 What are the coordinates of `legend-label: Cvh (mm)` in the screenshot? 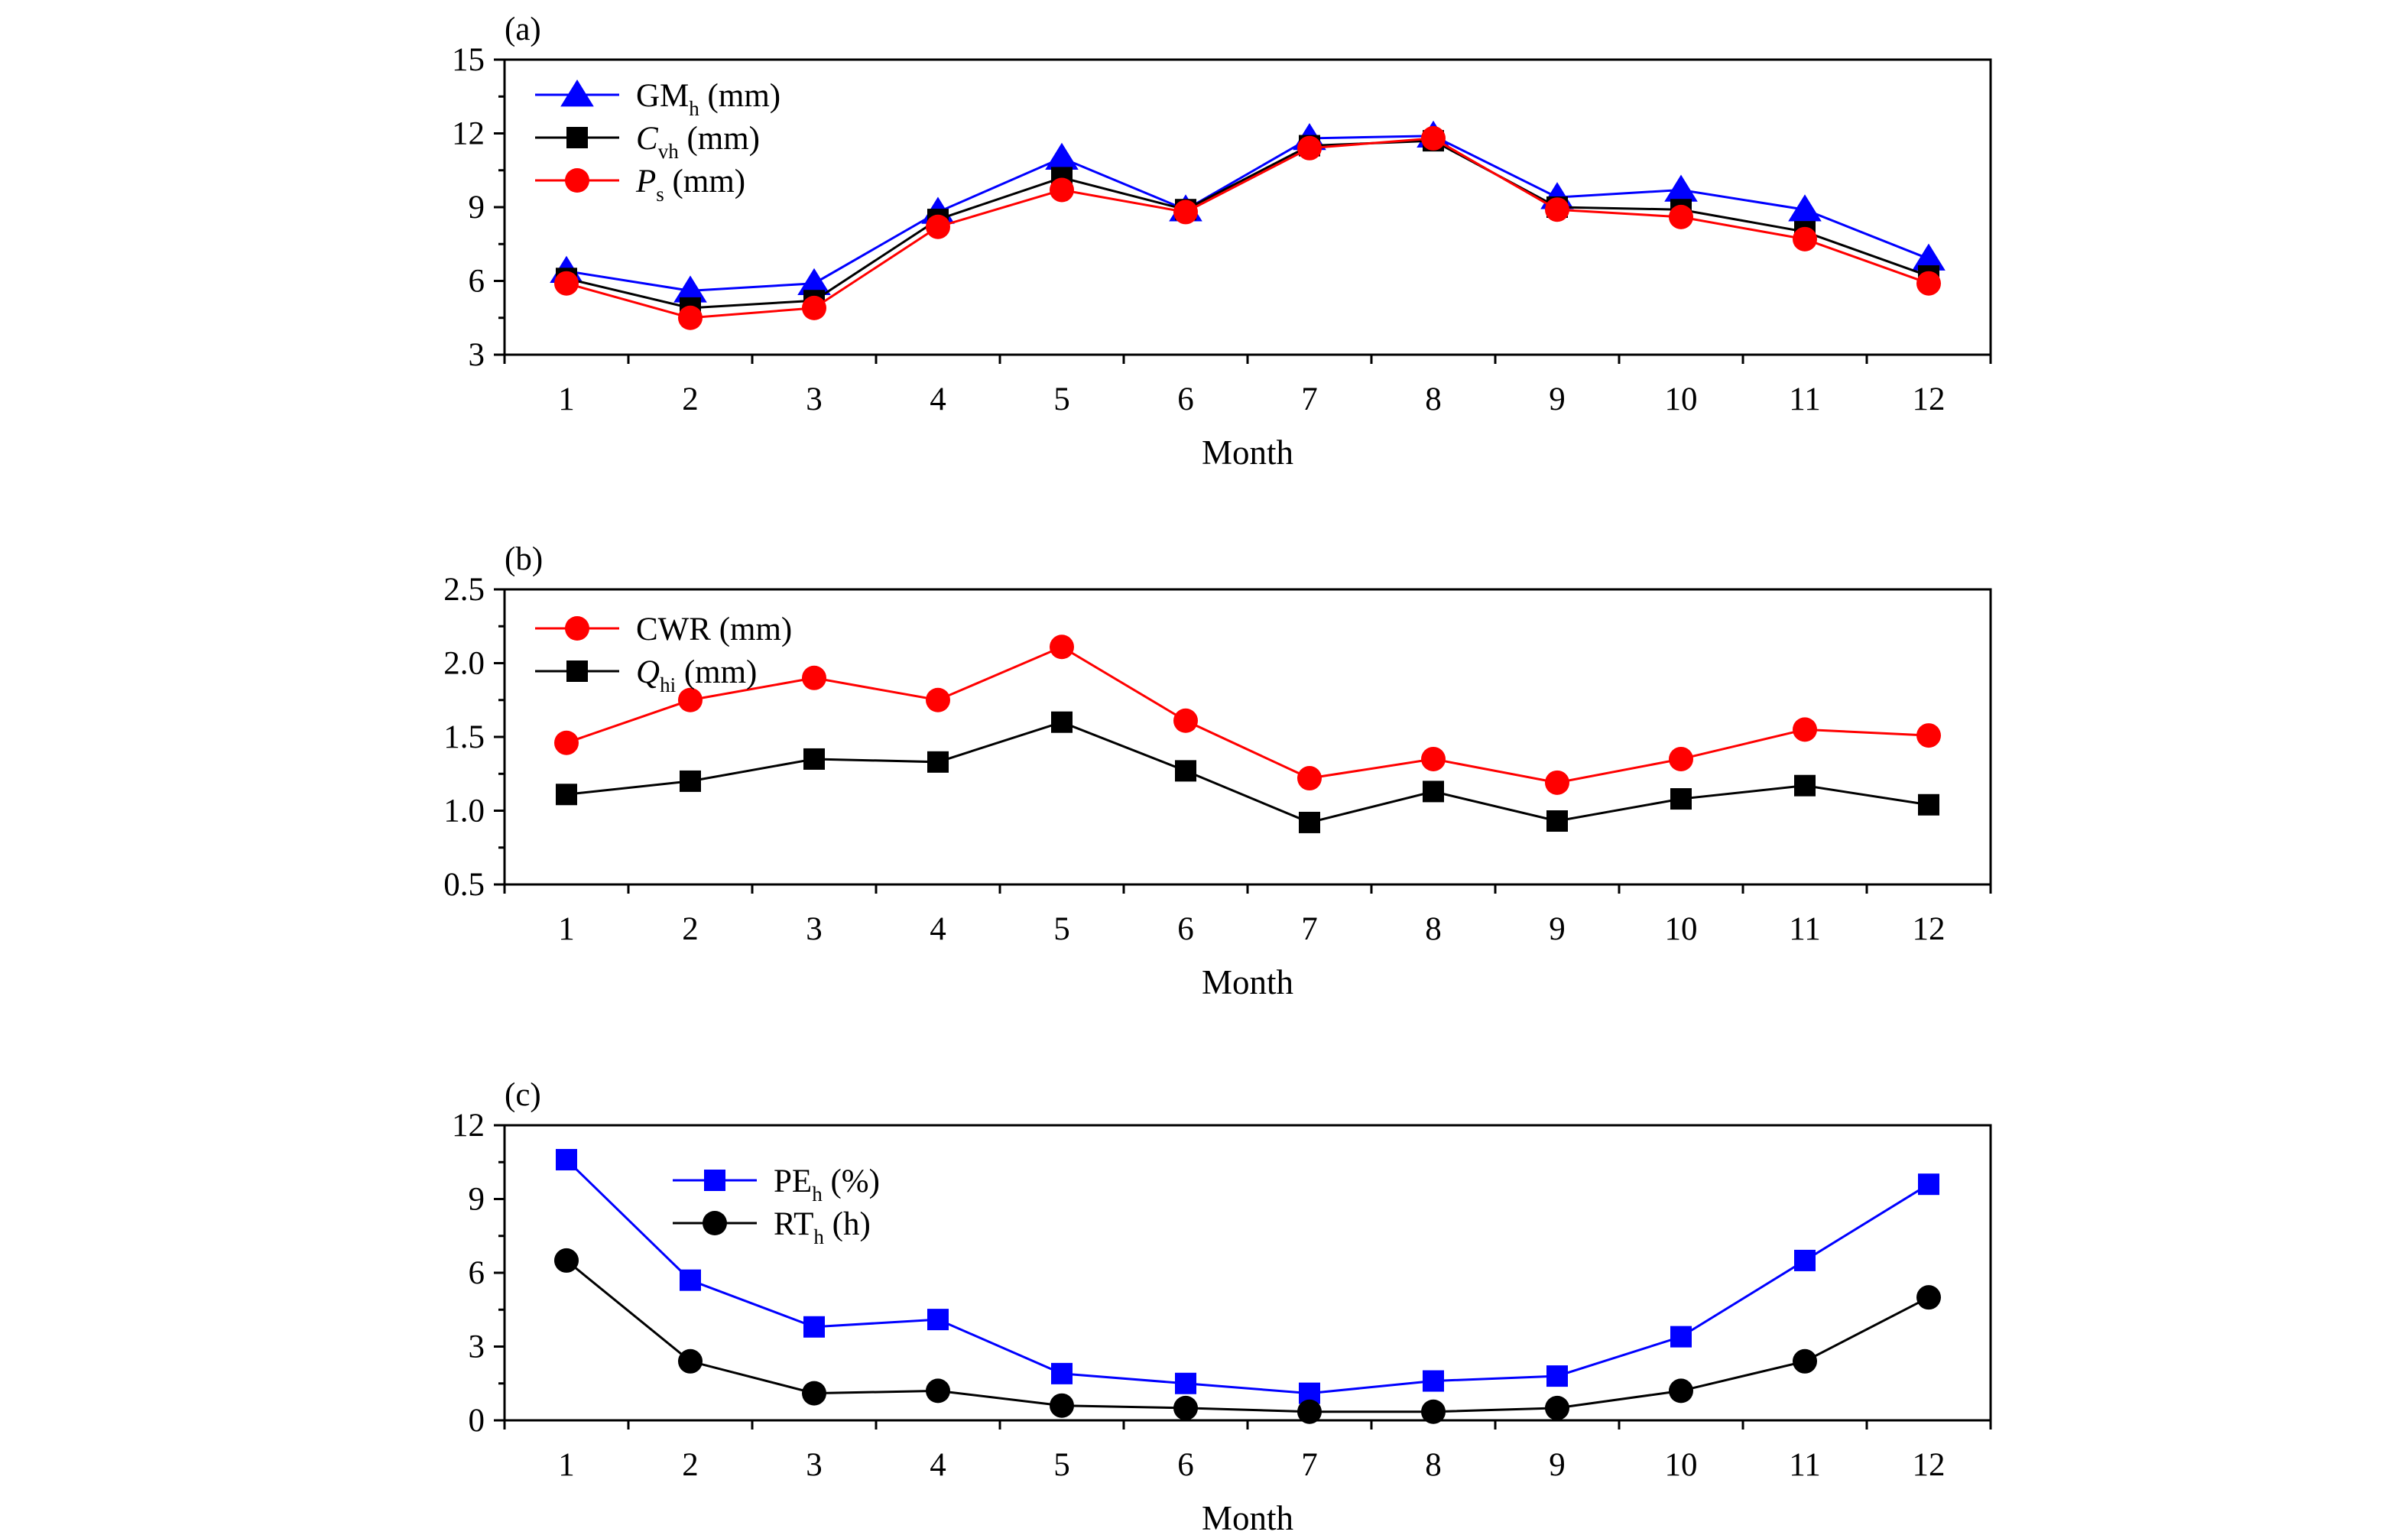 It's located at (698, 142).